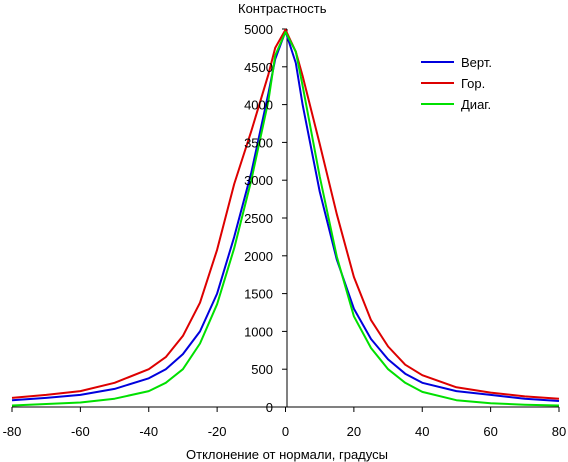 Image resolution: width=568 pixels, height=462 pixels. What do you see at coordinates (258, 67) in the screenshot?
I see `y-tick-label: 4500` at bounding box center [258, 67].